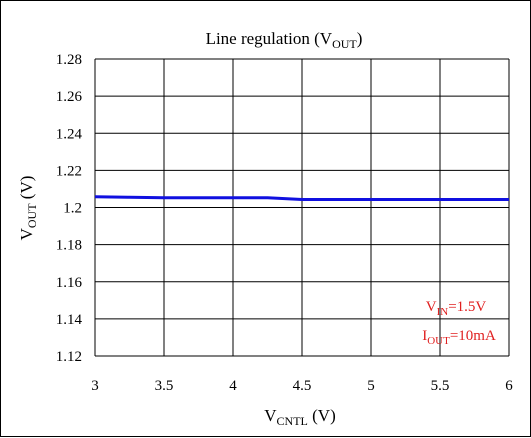 This screenshot has width=531, height=438. I want to click on y-tick-label: 1.14, so click(69, 320).